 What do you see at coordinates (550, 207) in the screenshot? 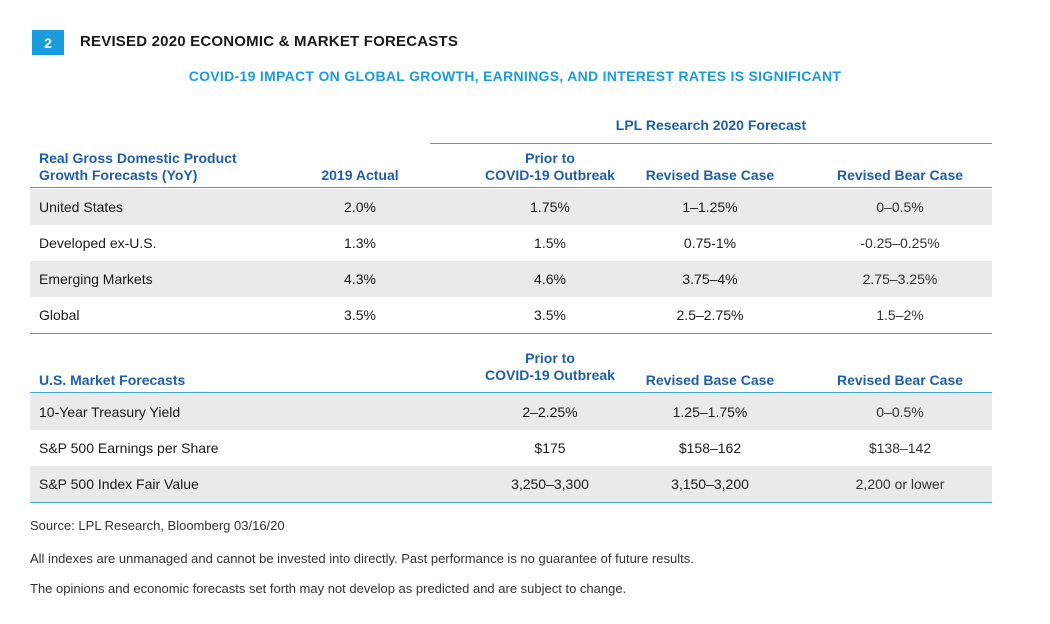
I see `cell-prior-forecast: 1.75%` at bounding box center [550, 207].